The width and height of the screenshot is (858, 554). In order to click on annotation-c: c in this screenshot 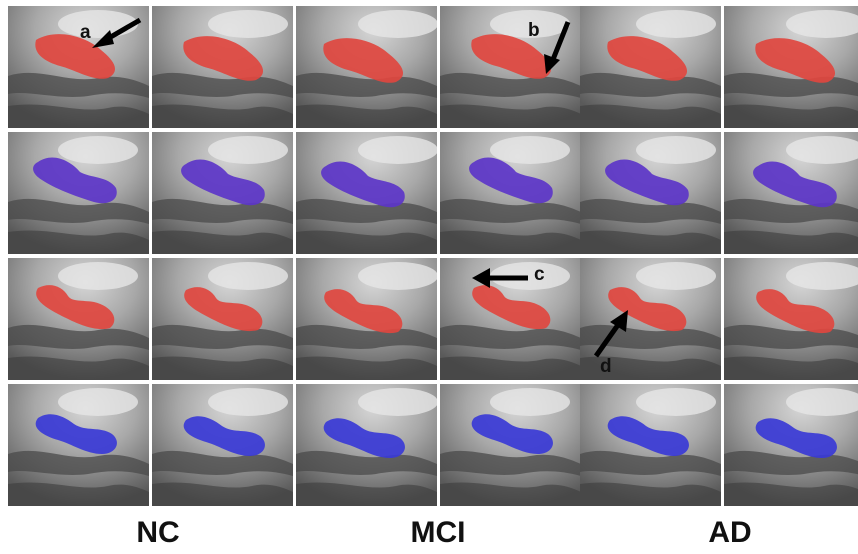, I will do `click(539, 274)`.